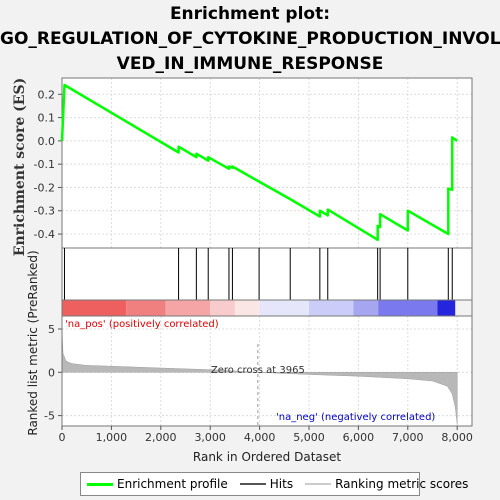 This screenshot has width=500, height=500. Describe the element at coordinates (318, 484) in the screenshot. I see `legend-swatch-metric` at that location.